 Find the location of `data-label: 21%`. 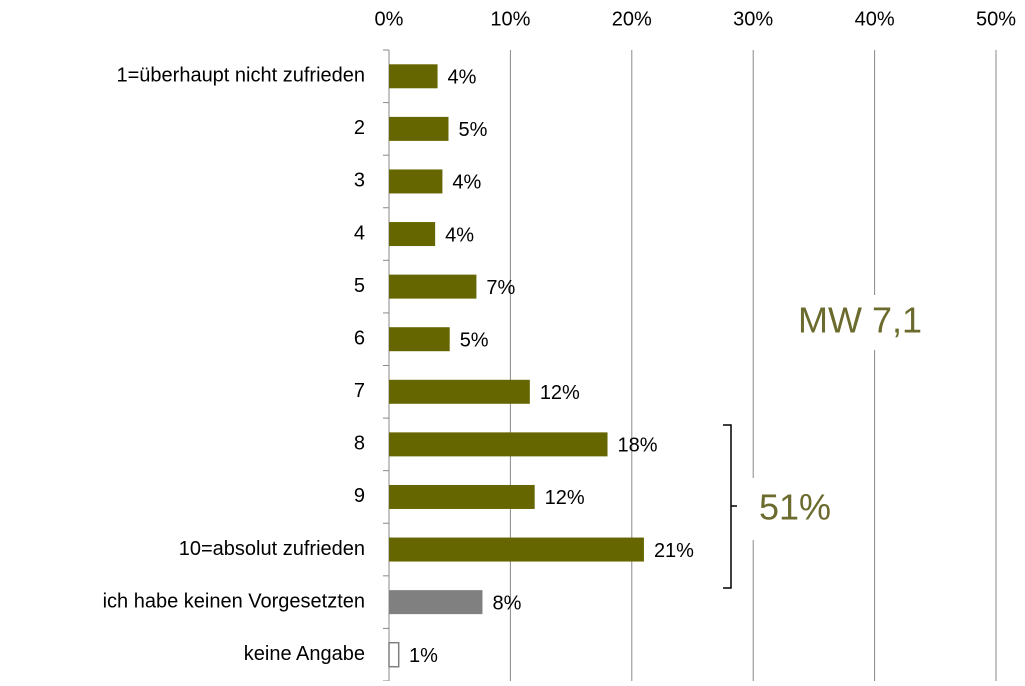

data-label: 21% is located at coordinates (674, 551).